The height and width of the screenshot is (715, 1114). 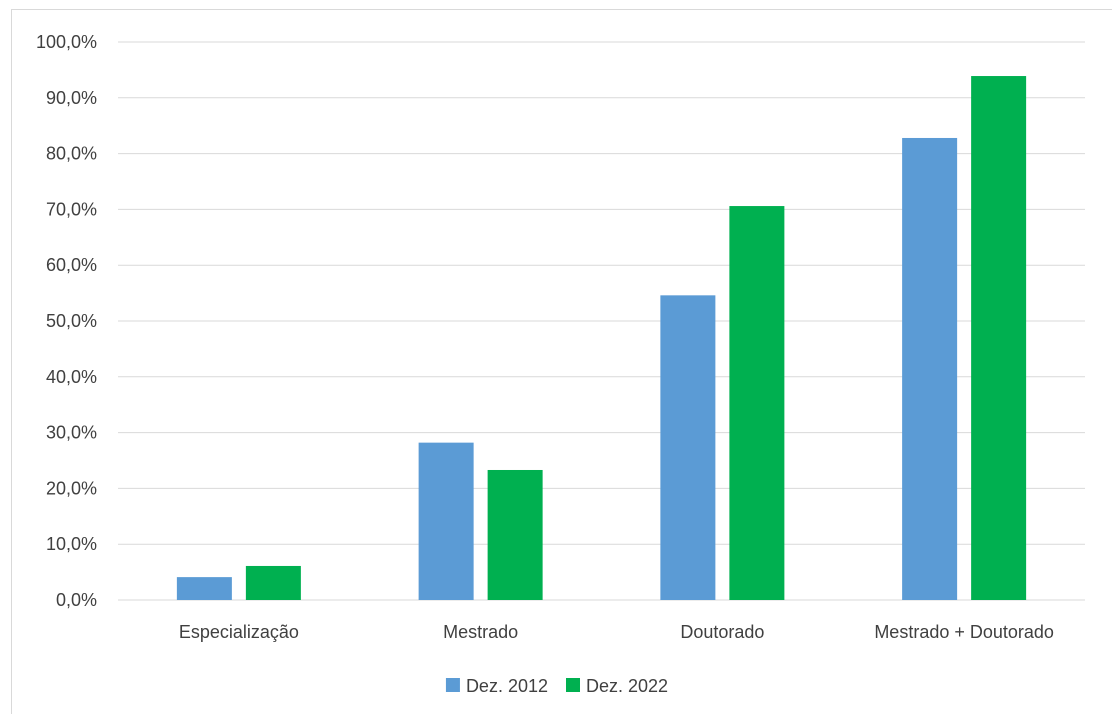 What do you see at coordinates (627, 686) in the screenshot?
I see `legend-label: Dez. 2022` at bounding box center [627, 686].